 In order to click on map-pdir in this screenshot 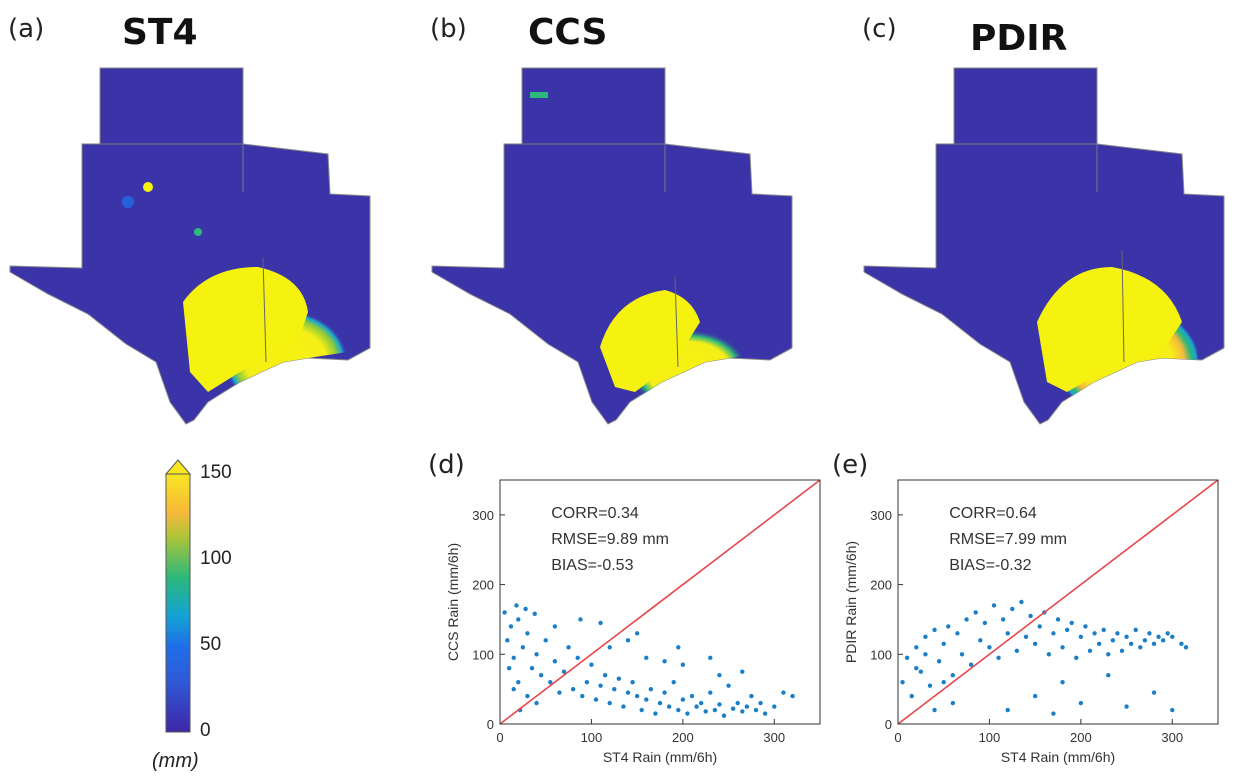, I will do `click(1044, 246)`.